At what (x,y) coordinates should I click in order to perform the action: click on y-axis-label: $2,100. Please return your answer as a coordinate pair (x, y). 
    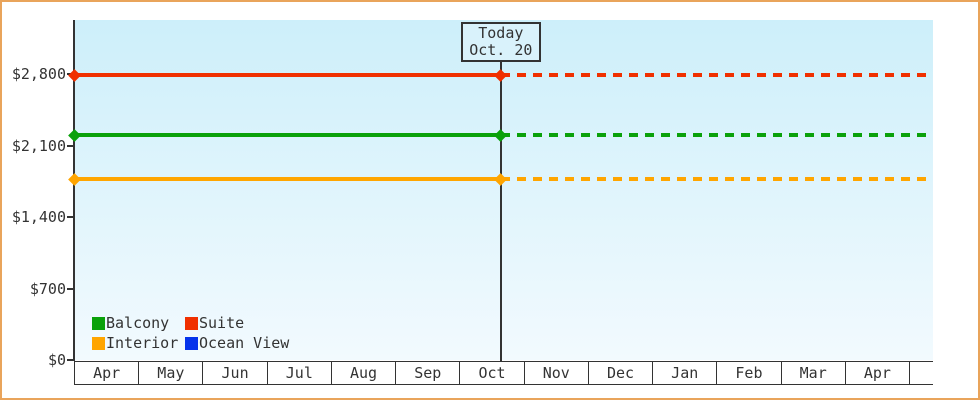
    Looking at the image, I should click on (38, 145).